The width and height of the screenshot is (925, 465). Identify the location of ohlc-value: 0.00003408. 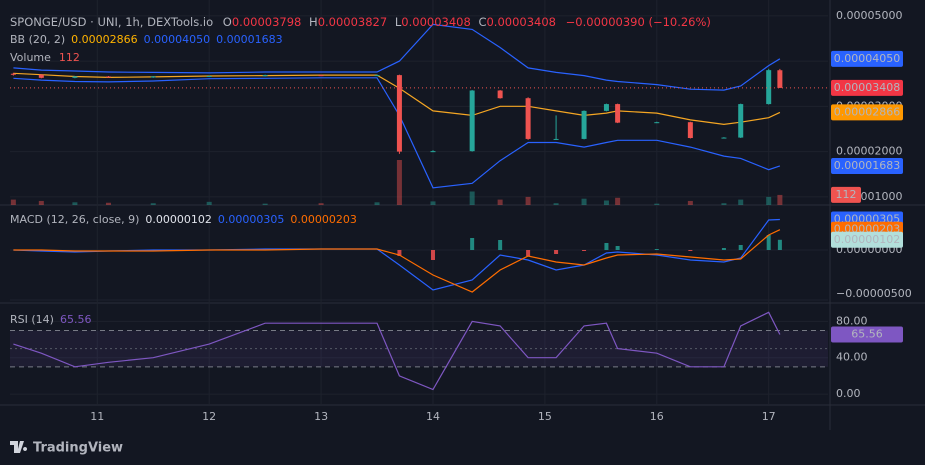
(436, 22).